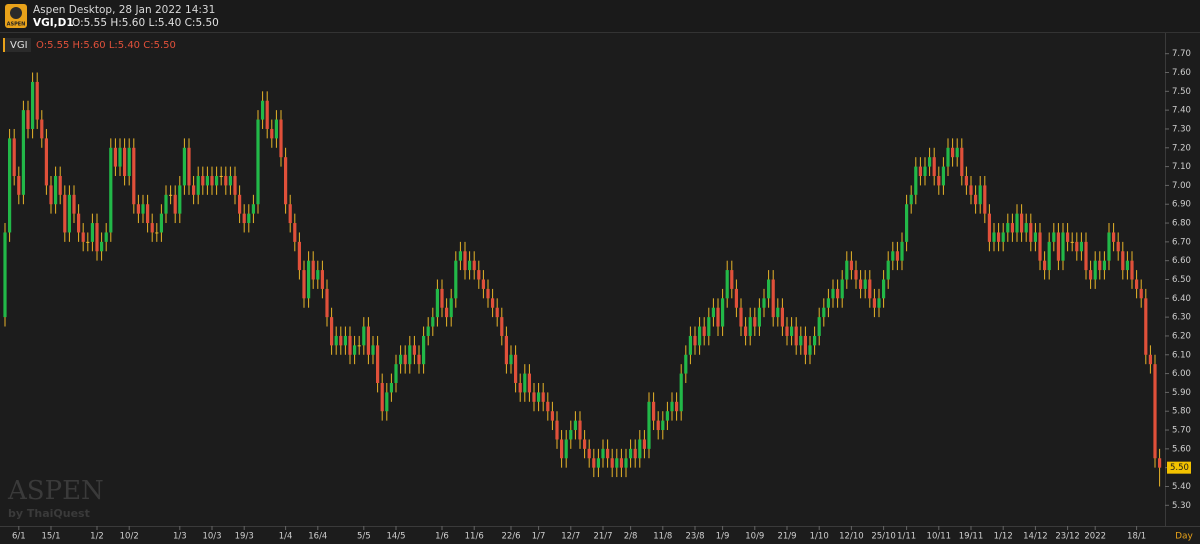 The width and height of the screenshot is (1200, 544). Describe the element at coordinates (1136, 537) in the screenshot. I see `x-tick-label: 18/1` at that location.